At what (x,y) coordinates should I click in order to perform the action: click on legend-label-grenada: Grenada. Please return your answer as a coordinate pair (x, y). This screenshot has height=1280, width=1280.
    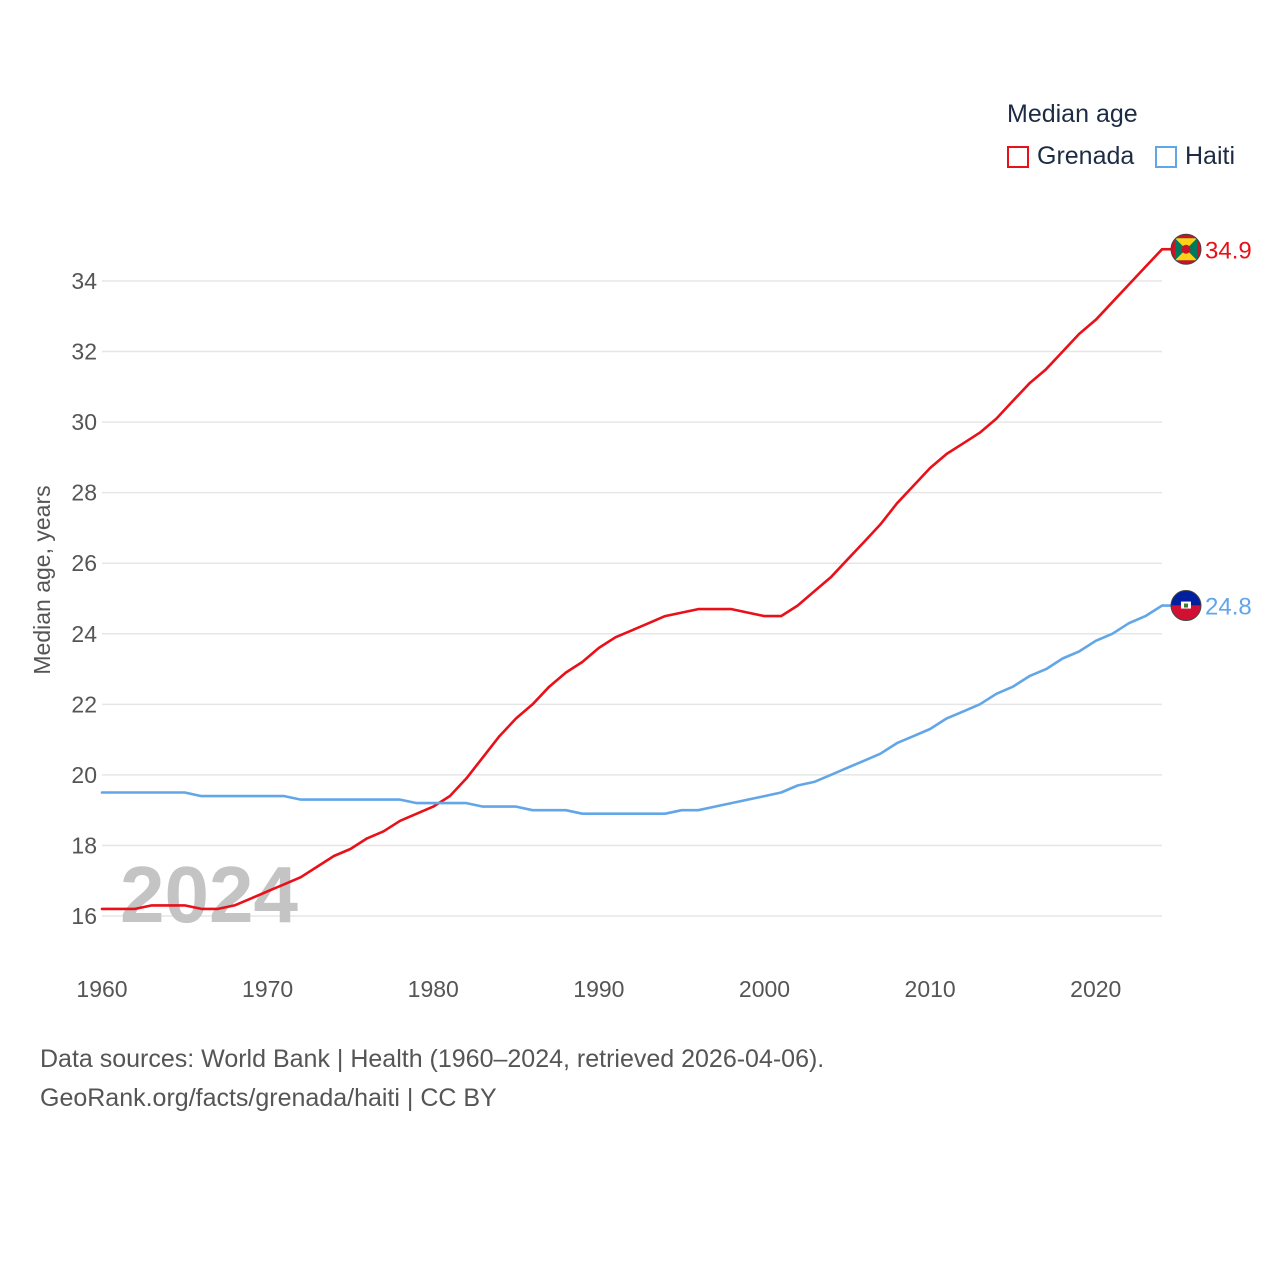
    Looking at the image, I should click on (1086, 156).